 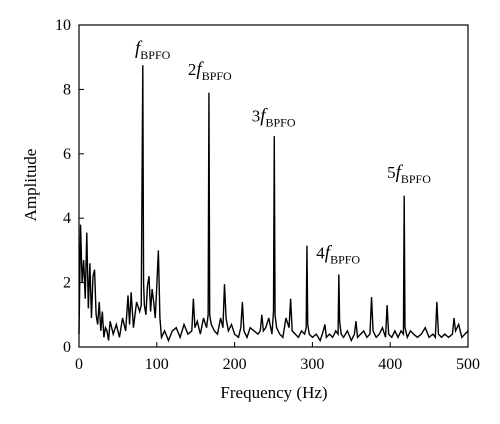 What do you see at coordinates (157, 364) in the screenshot?
I see `x-tick-label: 100` at bounding box center [157, 364].